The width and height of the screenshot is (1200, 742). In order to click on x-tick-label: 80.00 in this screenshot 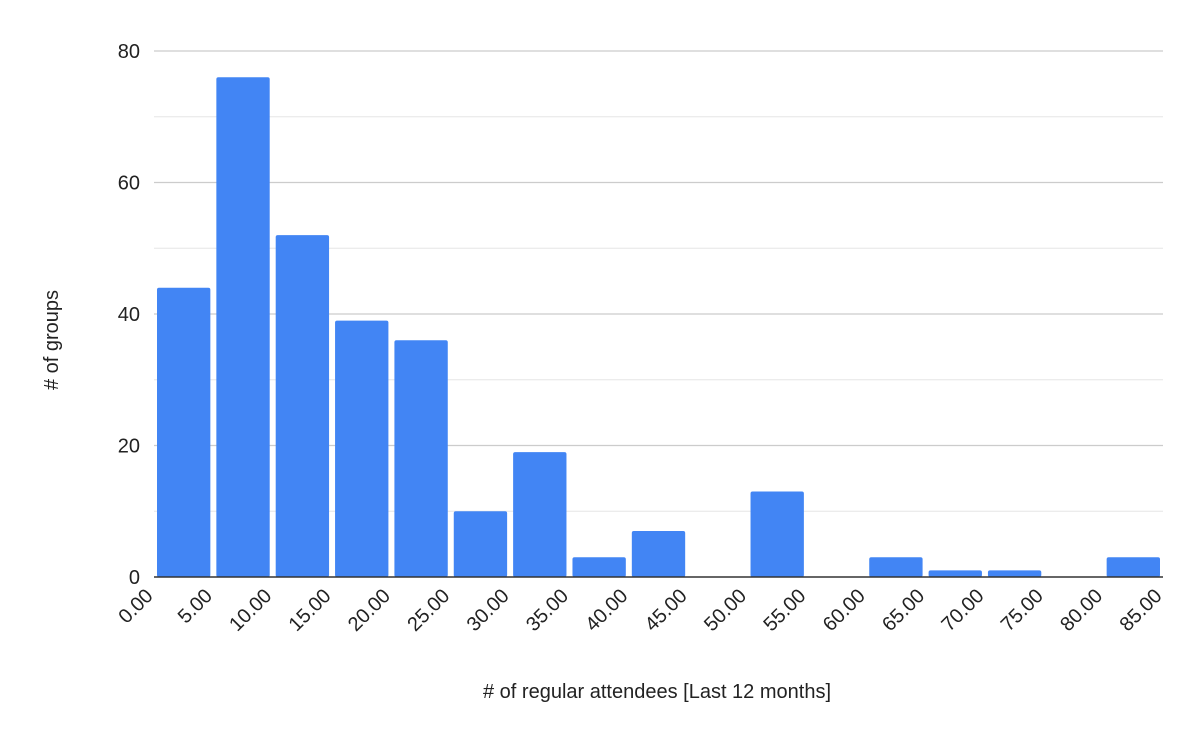, I will do `click(1081, 610)`.